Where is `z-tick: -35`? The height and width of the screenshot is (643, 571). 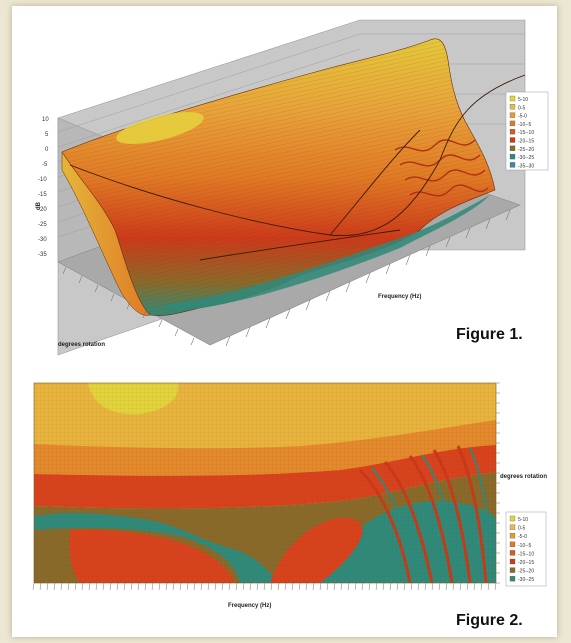
z-tick: -35 is located at coordinates (42, 255).